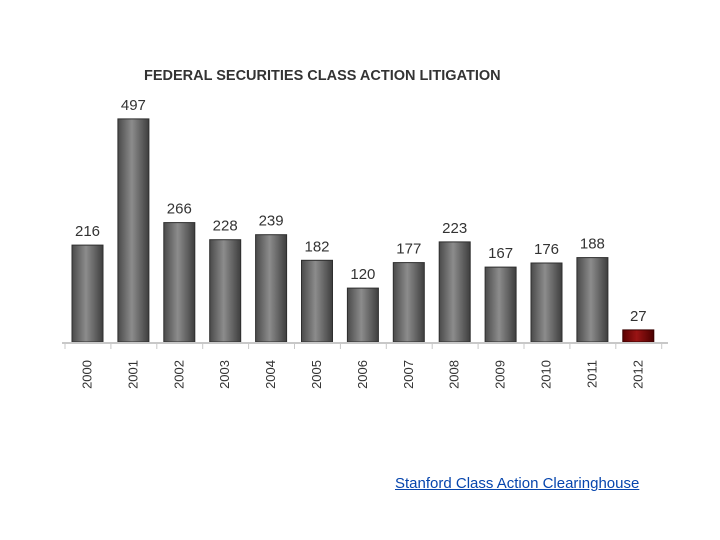  Describe the element at coordinates (638, 316) in the screenshot. I see `value-label-2012: 27` at that location.